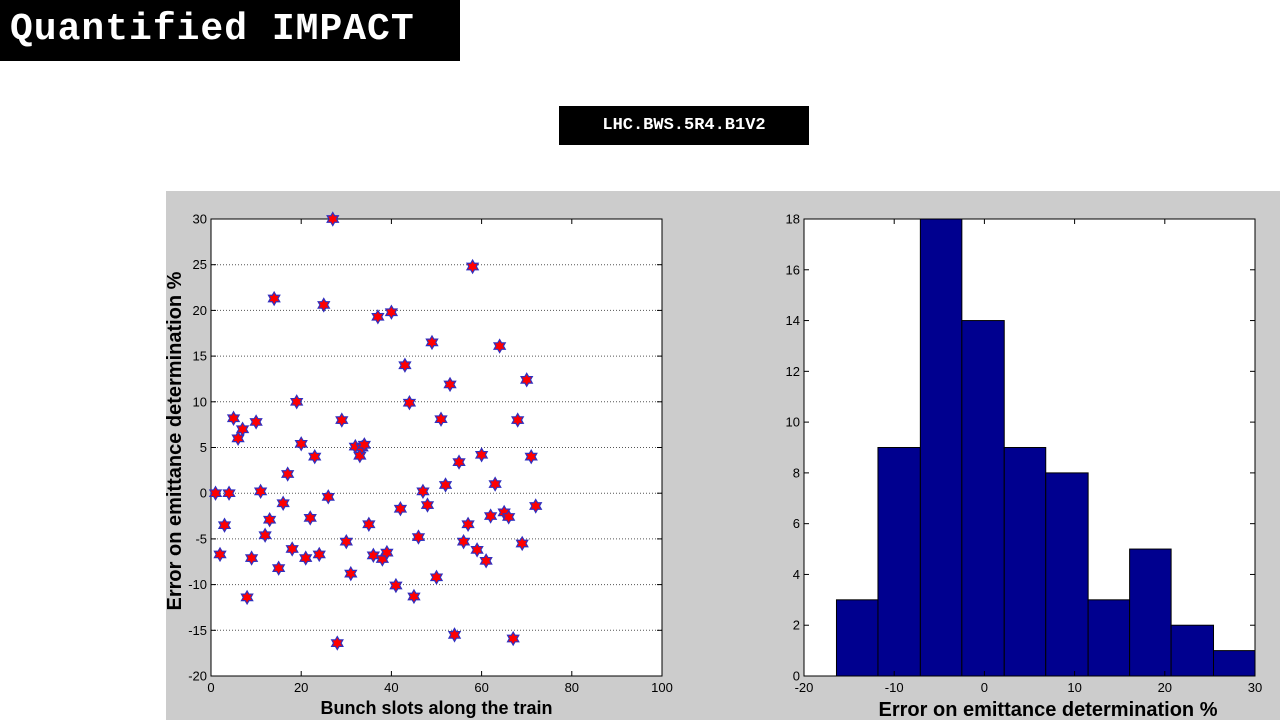 The width and height of the screenshot is (1280, 720). I want to click on device-label: LHC.BWS.5R4.B1V2, so click(684, 125).